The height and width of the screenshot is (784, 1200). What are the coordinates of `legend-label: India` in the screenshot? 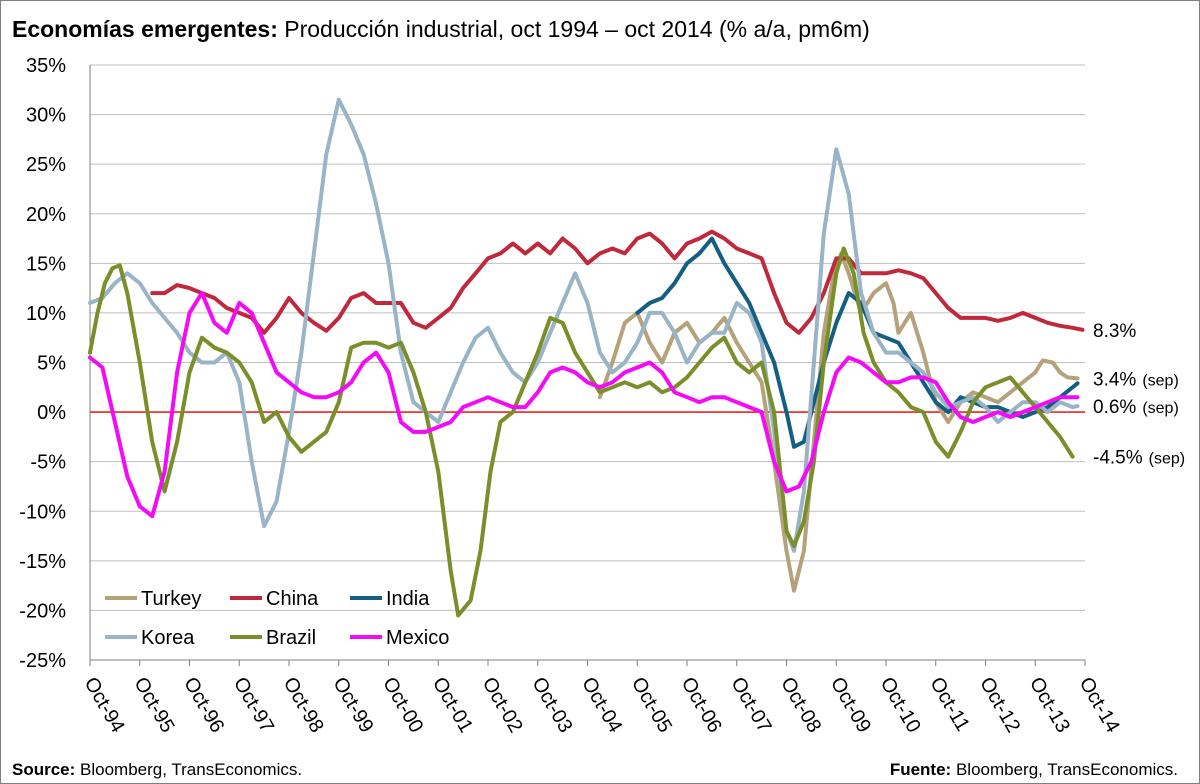 It's located at (408, 599).